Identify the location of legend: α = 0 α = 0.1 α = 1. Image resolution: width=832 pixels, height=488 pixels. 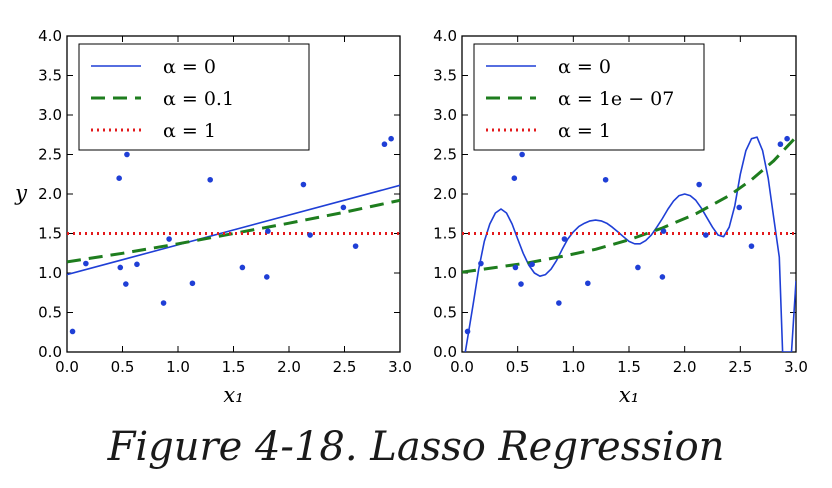
(194, 97).